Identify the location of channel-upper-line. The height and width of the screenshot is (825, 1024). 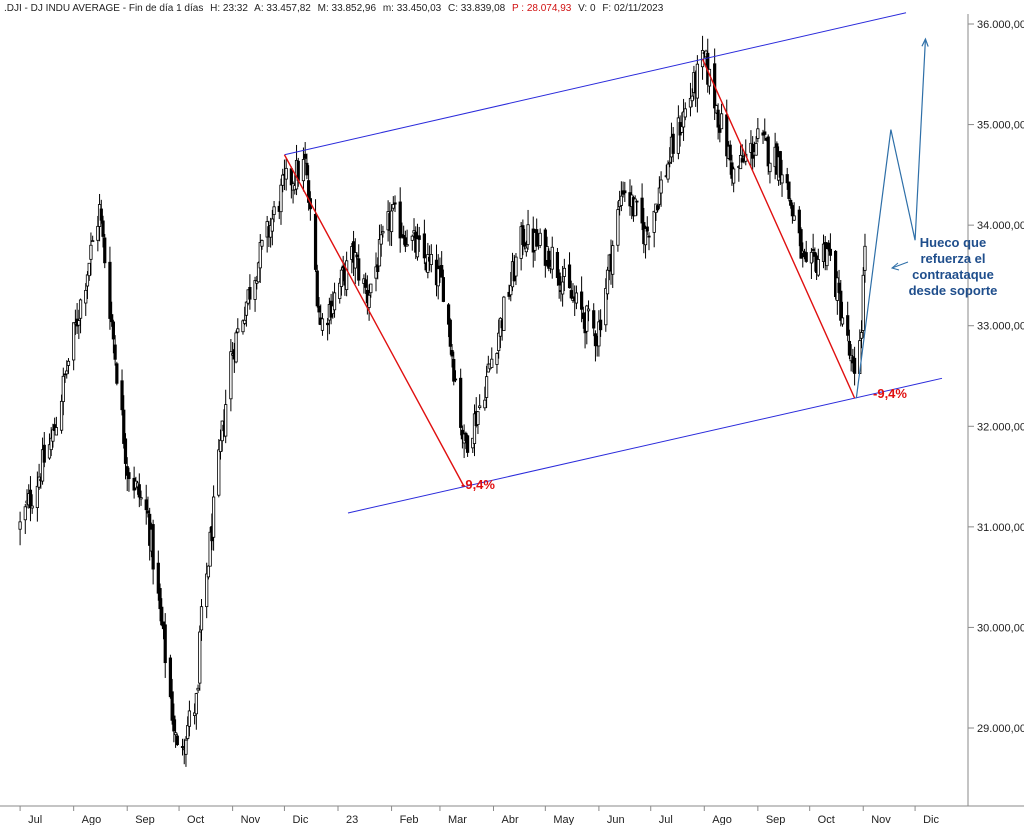
(595, 84).